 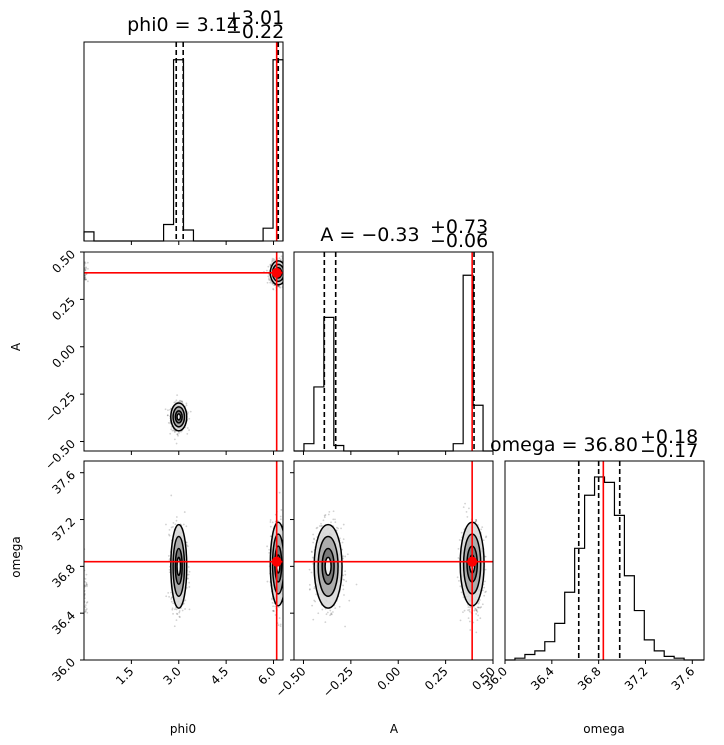 I want to click on title-A-minus: −0.06, so click(x=459, y=241).